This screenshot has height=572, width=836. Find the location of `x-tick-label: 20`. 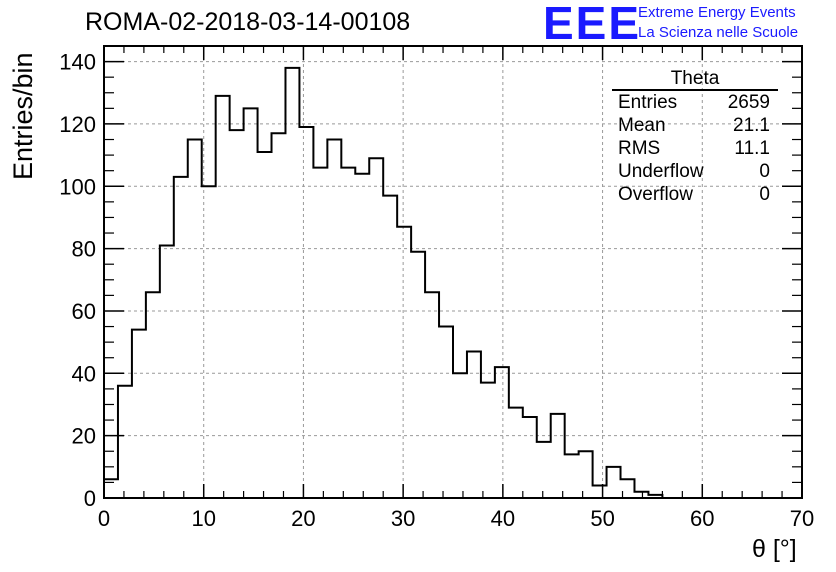

x-tick-label: 20 is located at coordinates (303, 518).